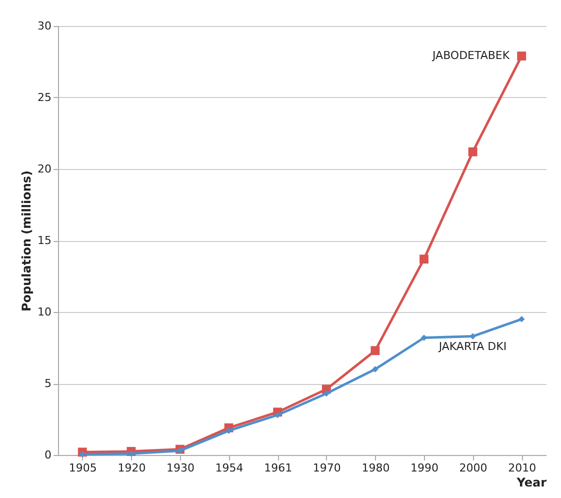 The height and width of the screenshot is (498, 561). I want to click on y-axis-title: Population (millions), so click(27, 241).